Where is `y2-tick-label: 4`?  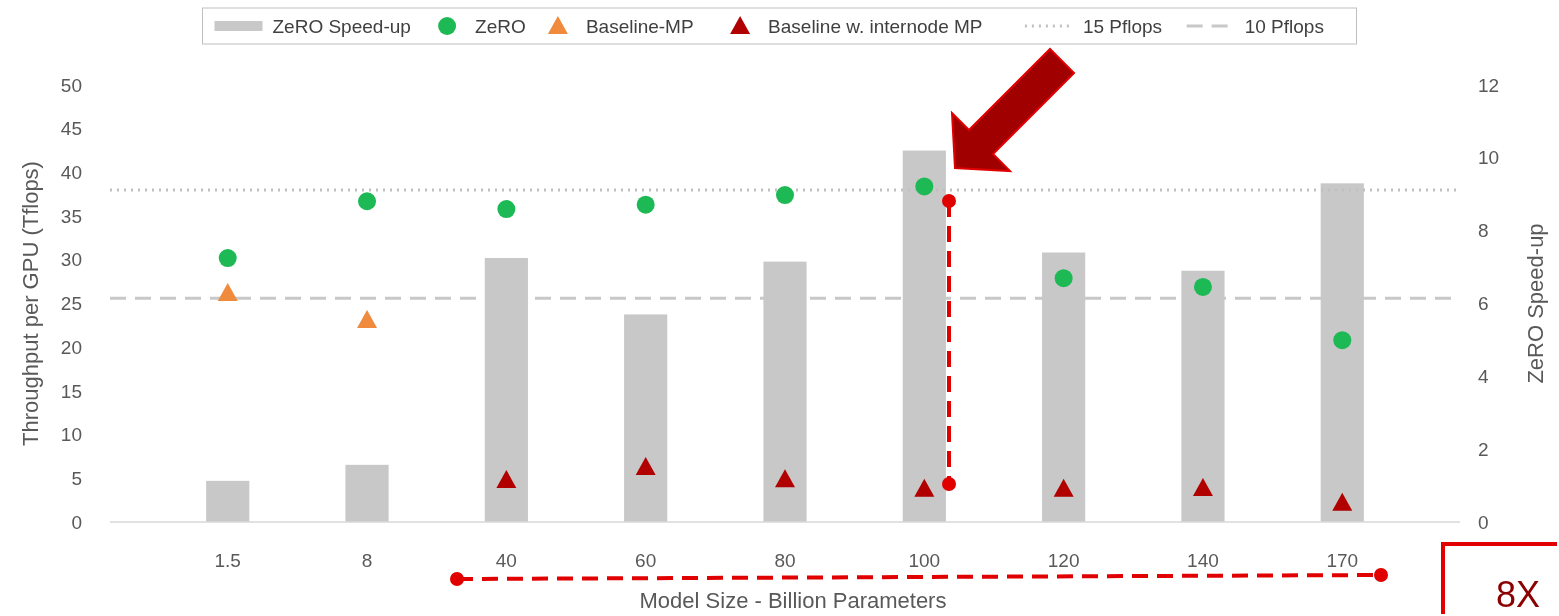
y2-tick-label: 4 is located at coordinates (1483, 376).